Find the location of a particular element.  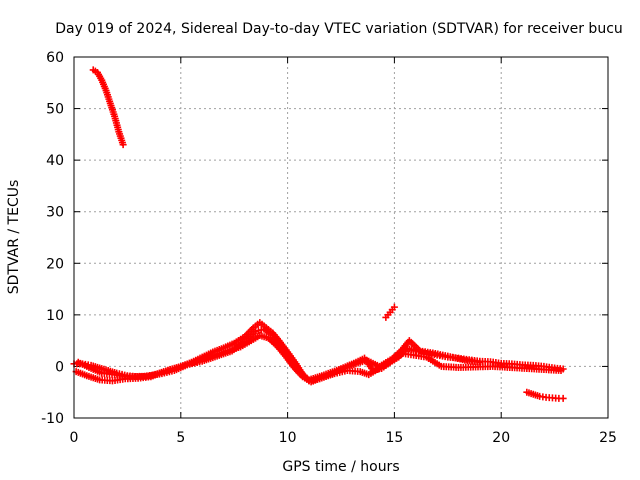

x-axis-label: GPS time / hours is located at coordinates (340, 467).